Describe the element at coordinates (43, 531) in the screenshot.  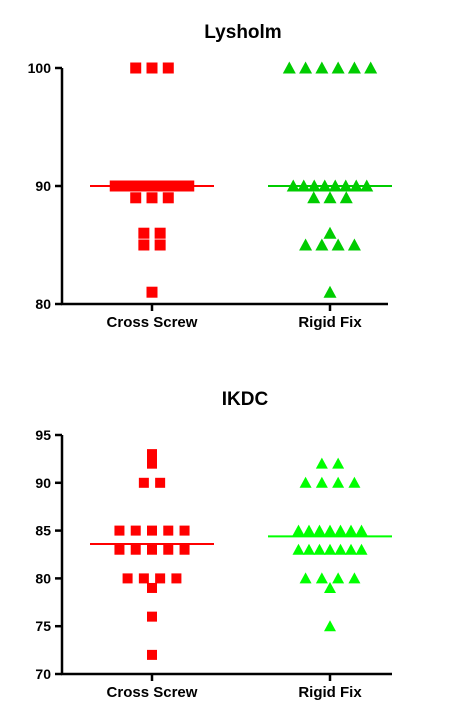
I see `y-tick-label: 85` at that location.